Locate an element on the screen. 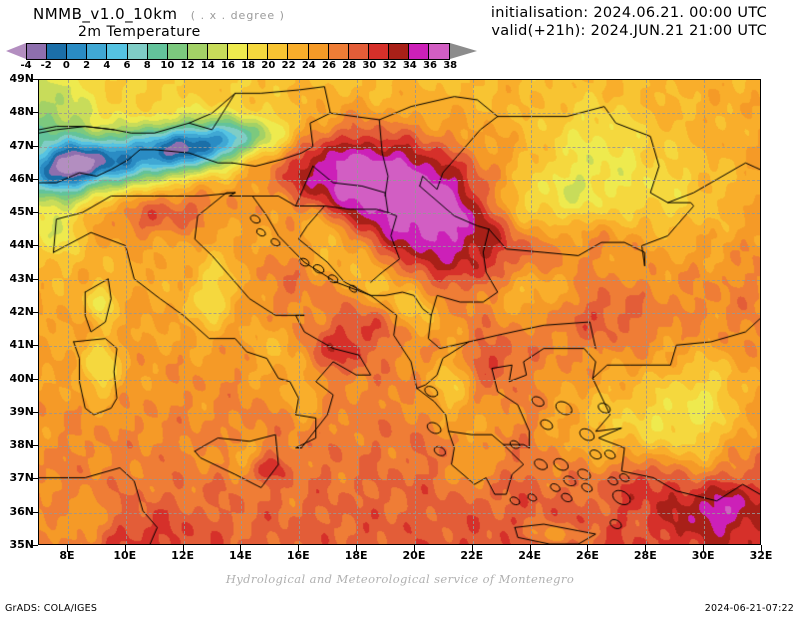 This screenshot has height=618, width=800. colorbar-tick-label: 4 is located at coordinates (107, 65).